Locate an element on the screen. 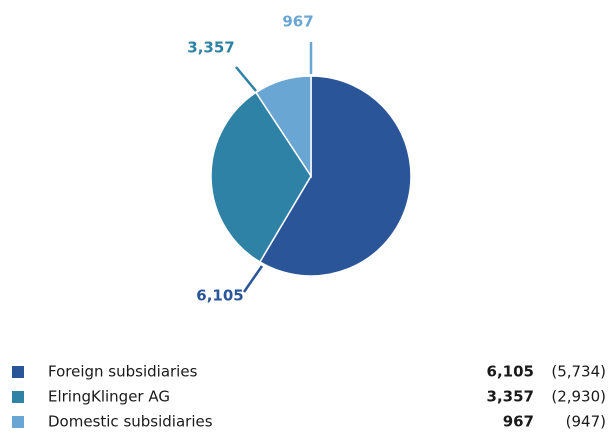  legend-value: 3,357 is located at coordinates (510, 397).